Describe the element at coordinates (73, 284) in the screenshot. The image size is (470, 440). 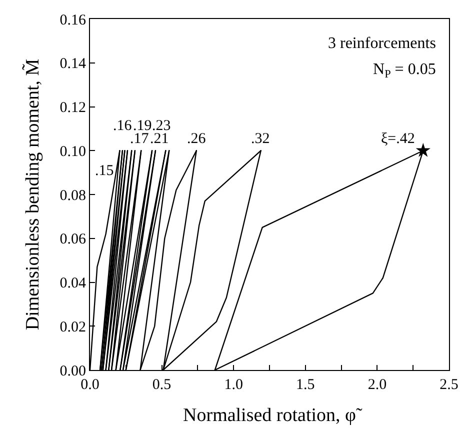
I see `y-tick-label: 0.04` at that location.